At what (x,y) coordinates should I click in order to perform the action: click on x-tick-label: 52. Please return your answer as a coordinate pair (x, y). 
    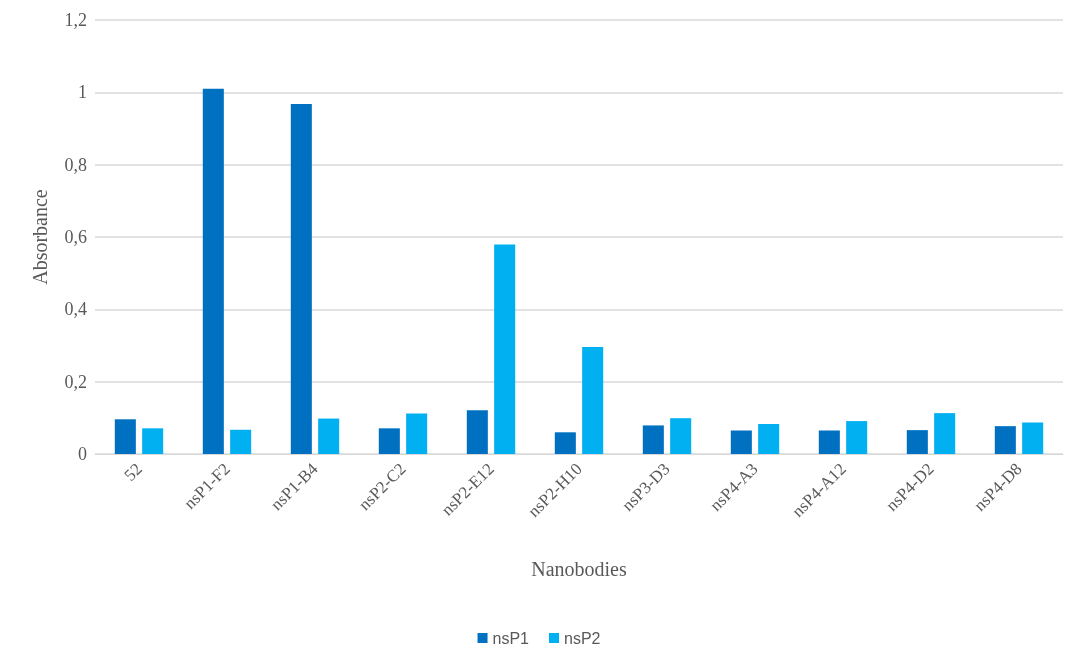
    Looking at the image, I should click on (133, 472).